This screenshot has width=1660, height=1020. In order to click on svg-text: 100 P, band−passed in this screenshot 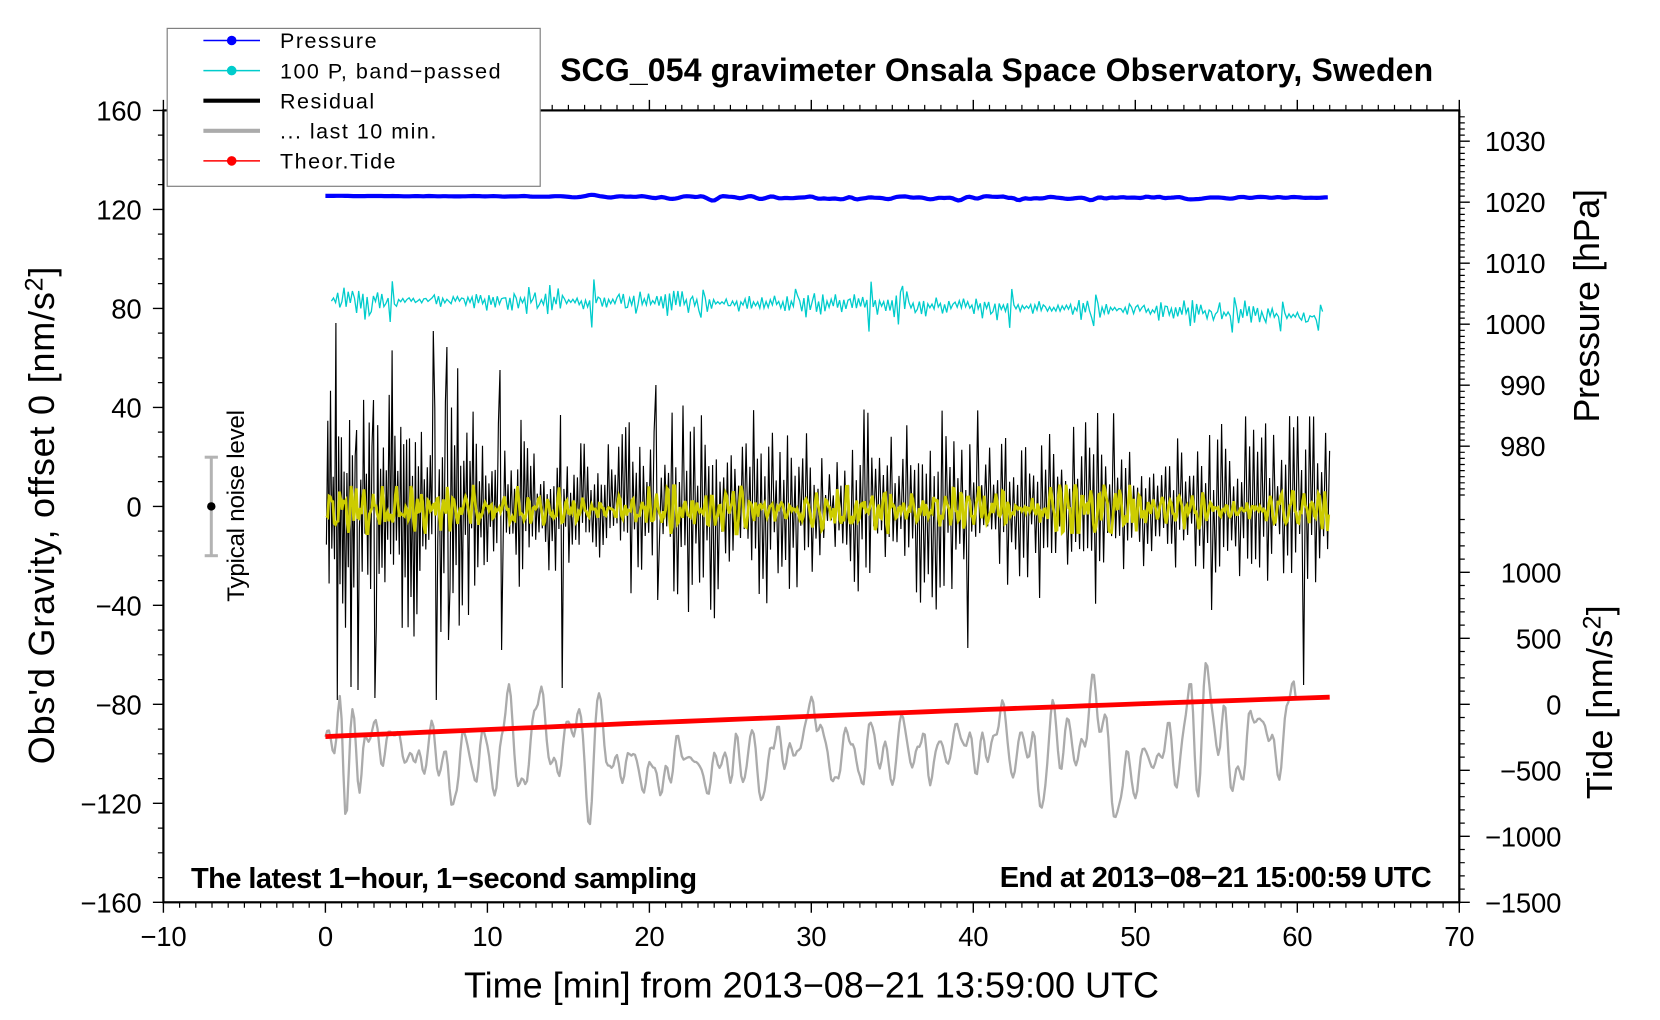, I will do `click(391, 71)`.